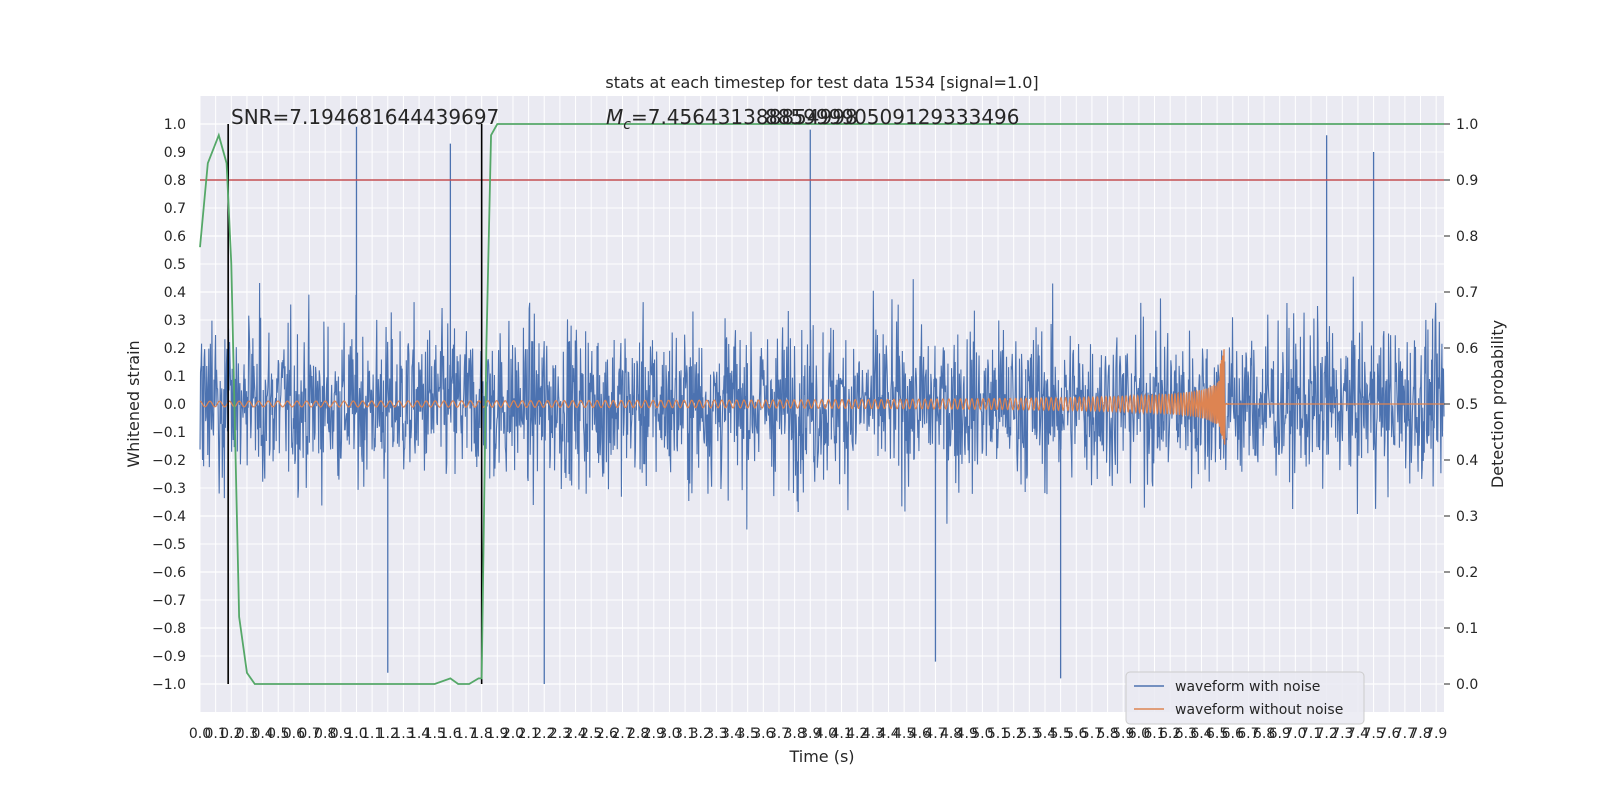  What do you see at coordinates (1259, 710) in the screenshot?
I see `legend-label-clean: waveform without noise` at bounding box center [1259, 710].